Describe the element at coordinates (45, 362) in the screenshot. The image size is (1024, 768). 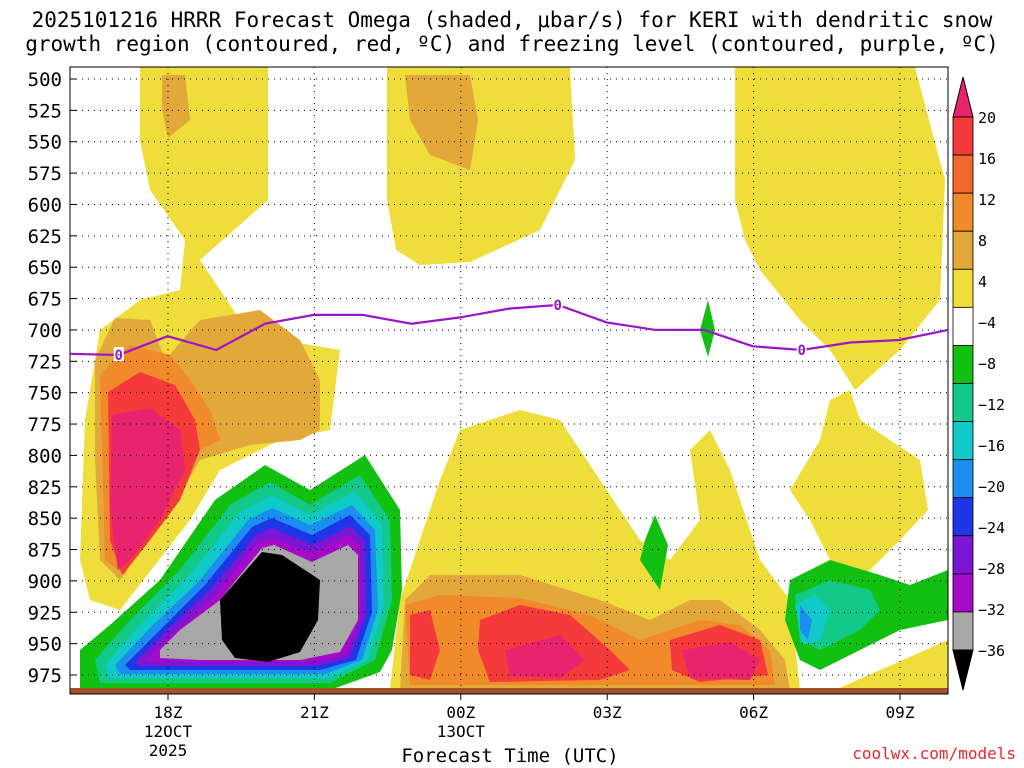
I see `y-tick-label-725: 725` at that location.